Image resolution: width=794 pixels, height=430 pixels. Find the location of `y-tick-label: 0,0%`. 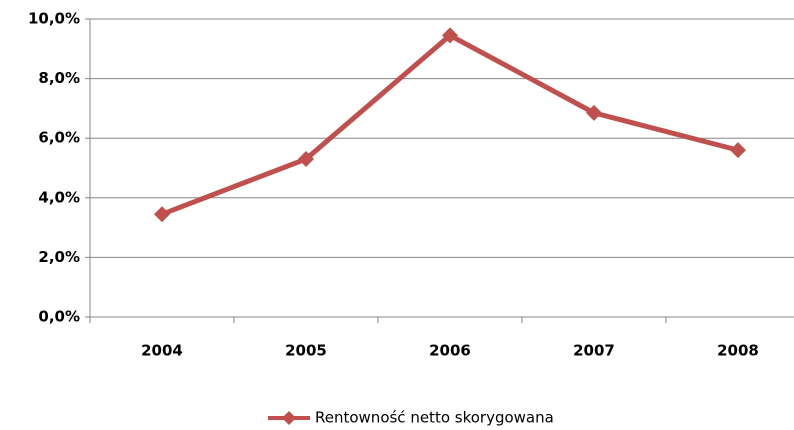

y-tick-label: 0,0% is located at coordinates (59, 317).